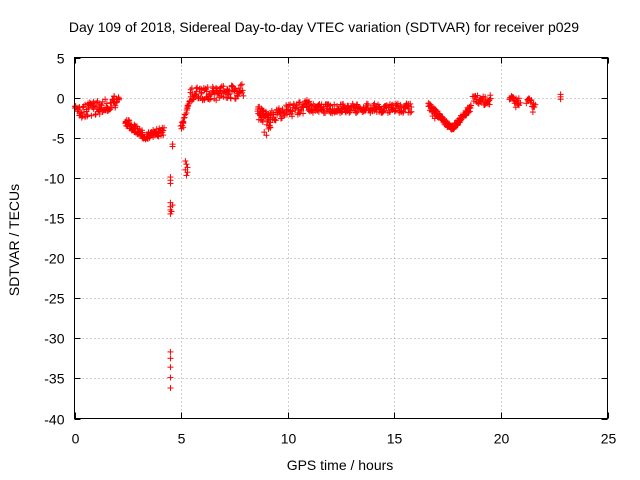 This screenshot has width=640, height=480. I want to click on x-tick-label: 15, so click(395, 439).